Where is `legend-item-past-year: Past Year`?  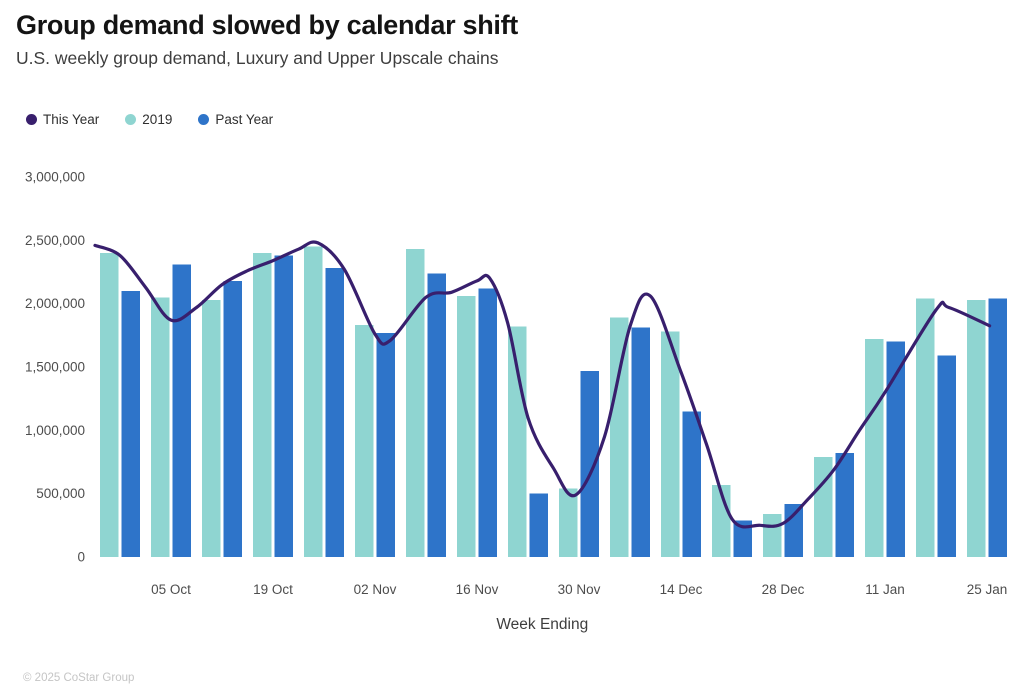
legend-item-past-year: Past Year is located at coordinates (235, 119).